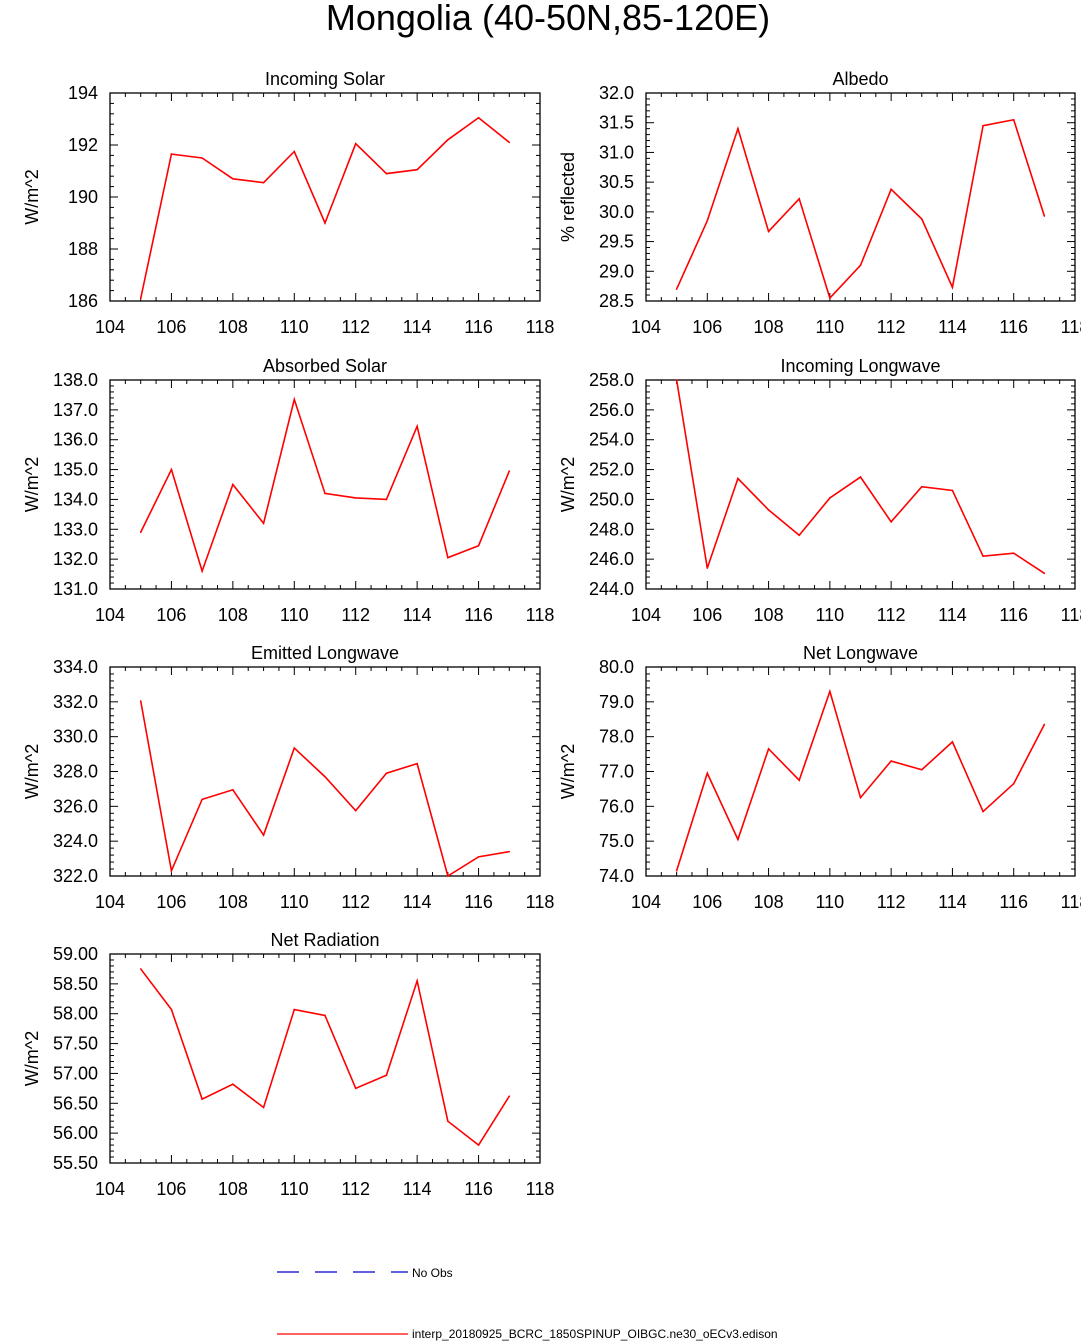 The width and height of the screenshot is (1081, 1342). Describe the element at coordinates (75, 1163) in the screenshot. I see `y-tick-label: 55.50` at that location.